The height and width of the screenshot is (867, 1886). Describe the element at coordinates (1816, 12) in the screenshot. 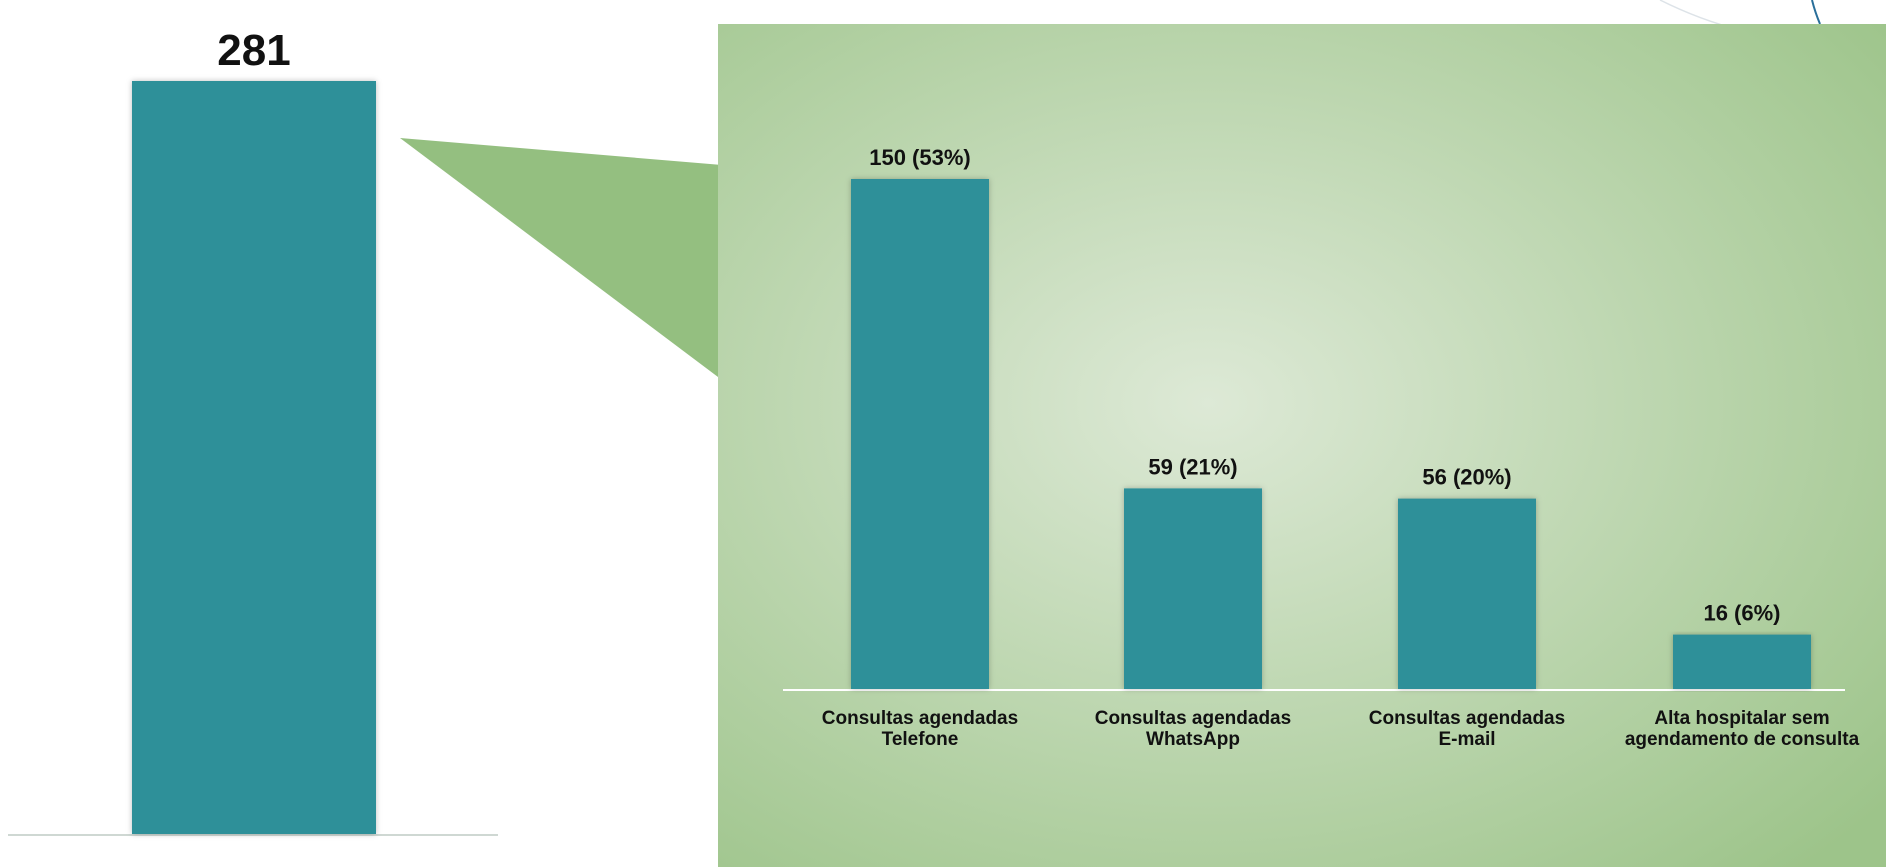

I see `corner-decoration-accent` at that location.